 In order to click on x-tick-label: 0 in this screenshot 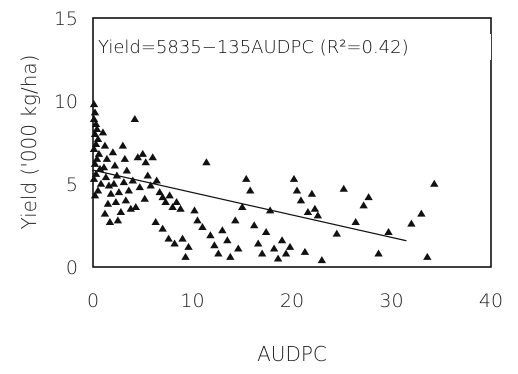, I will do `click(93, 301)`.